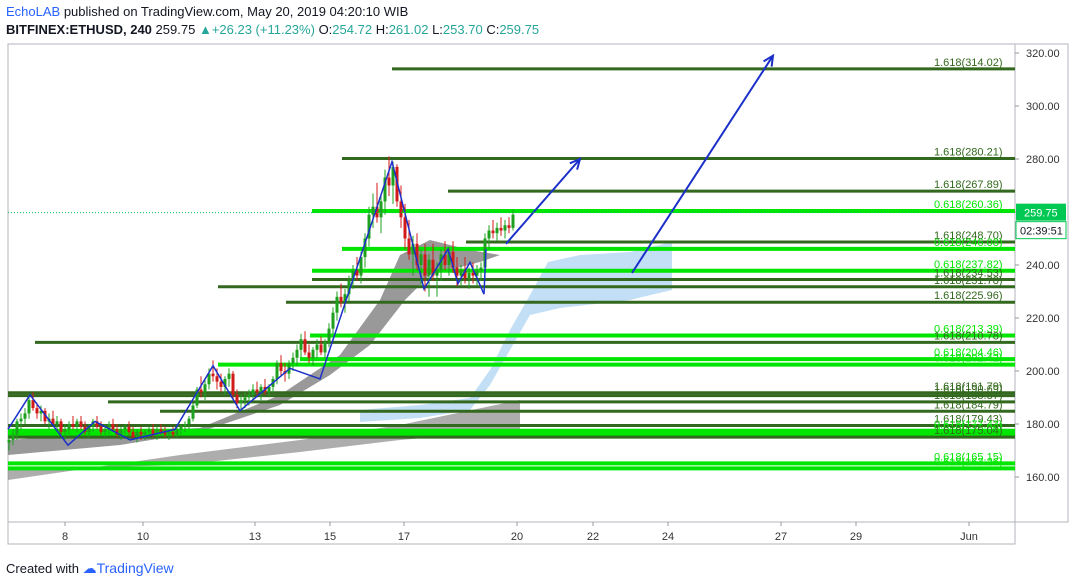 This screenshot has height=586, width=1073. What do you see at coordinates (781, 537) in the screenshot?
I see `x-tick-label: 27` at bounding box center [781, 537].